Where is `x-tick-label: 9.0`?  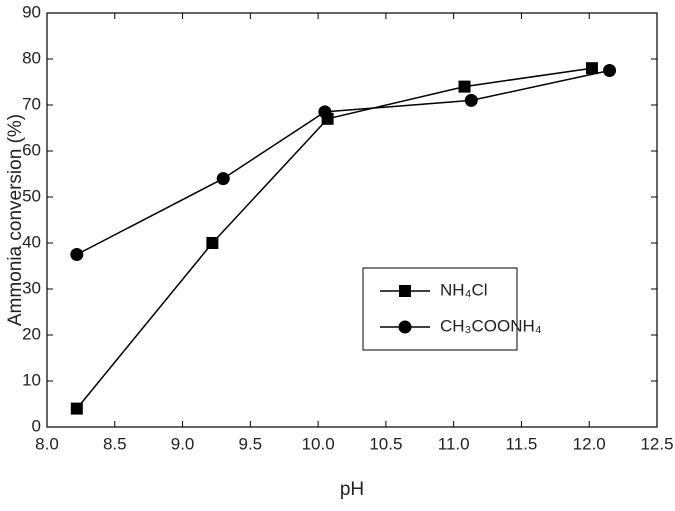
x-tick-label: 9.0 is located at coordinates (183, 443).